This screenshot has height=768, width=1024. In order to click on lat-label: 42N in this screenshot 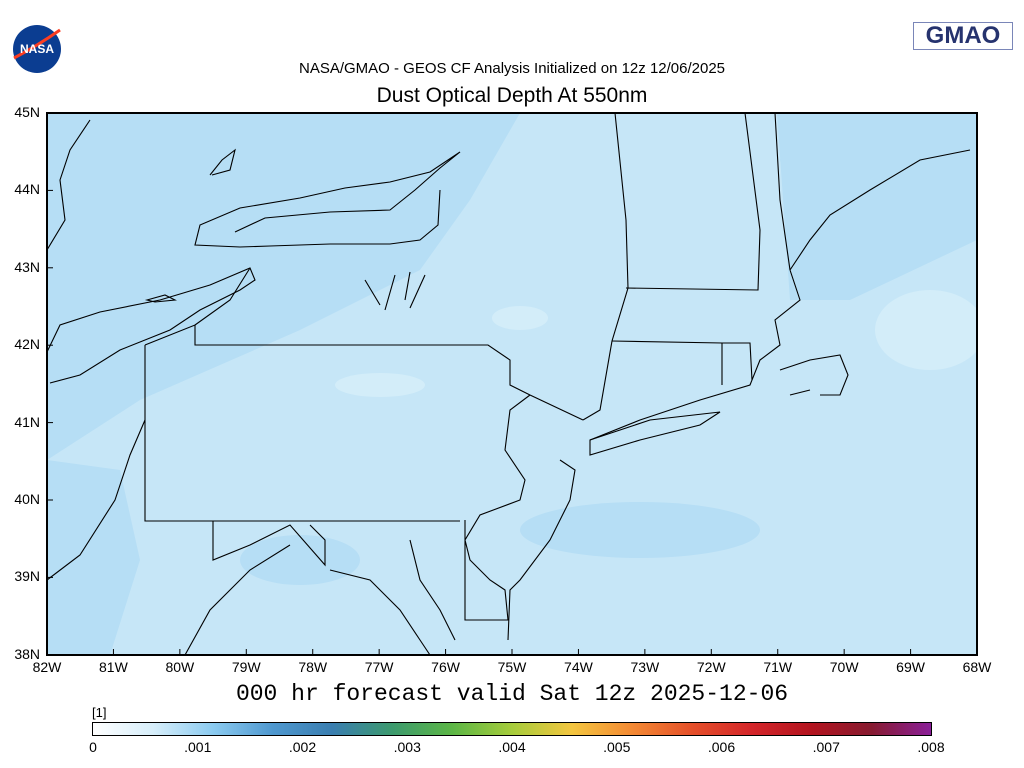, I will do `click(27, 344)`.